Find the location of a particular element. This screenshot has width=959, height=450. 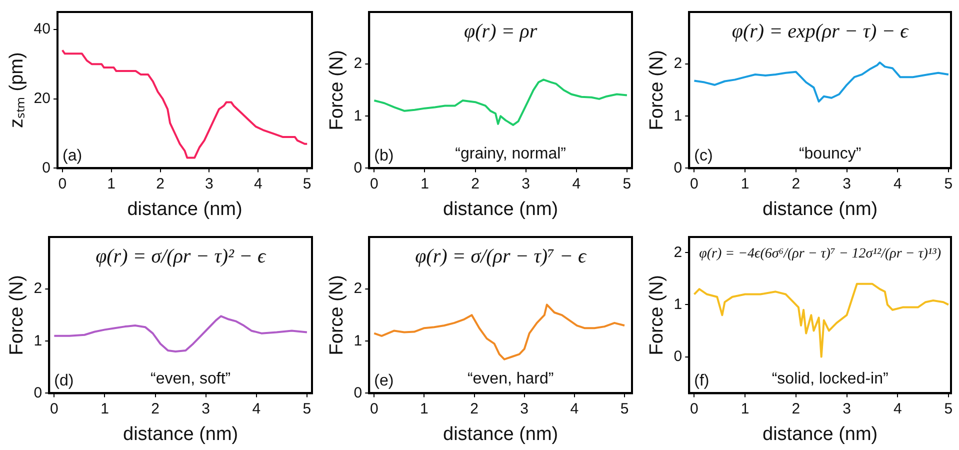

annotation: φ(r) = exp(ρr − τ) − ϵ is located at coordinates (821, 31).